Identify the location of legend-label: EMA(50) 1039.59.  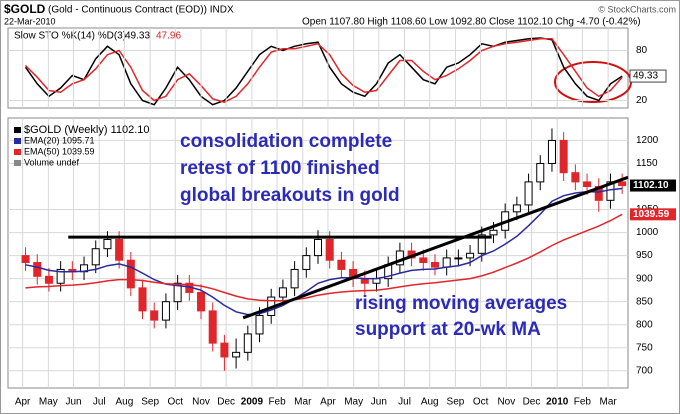
(59, 151).